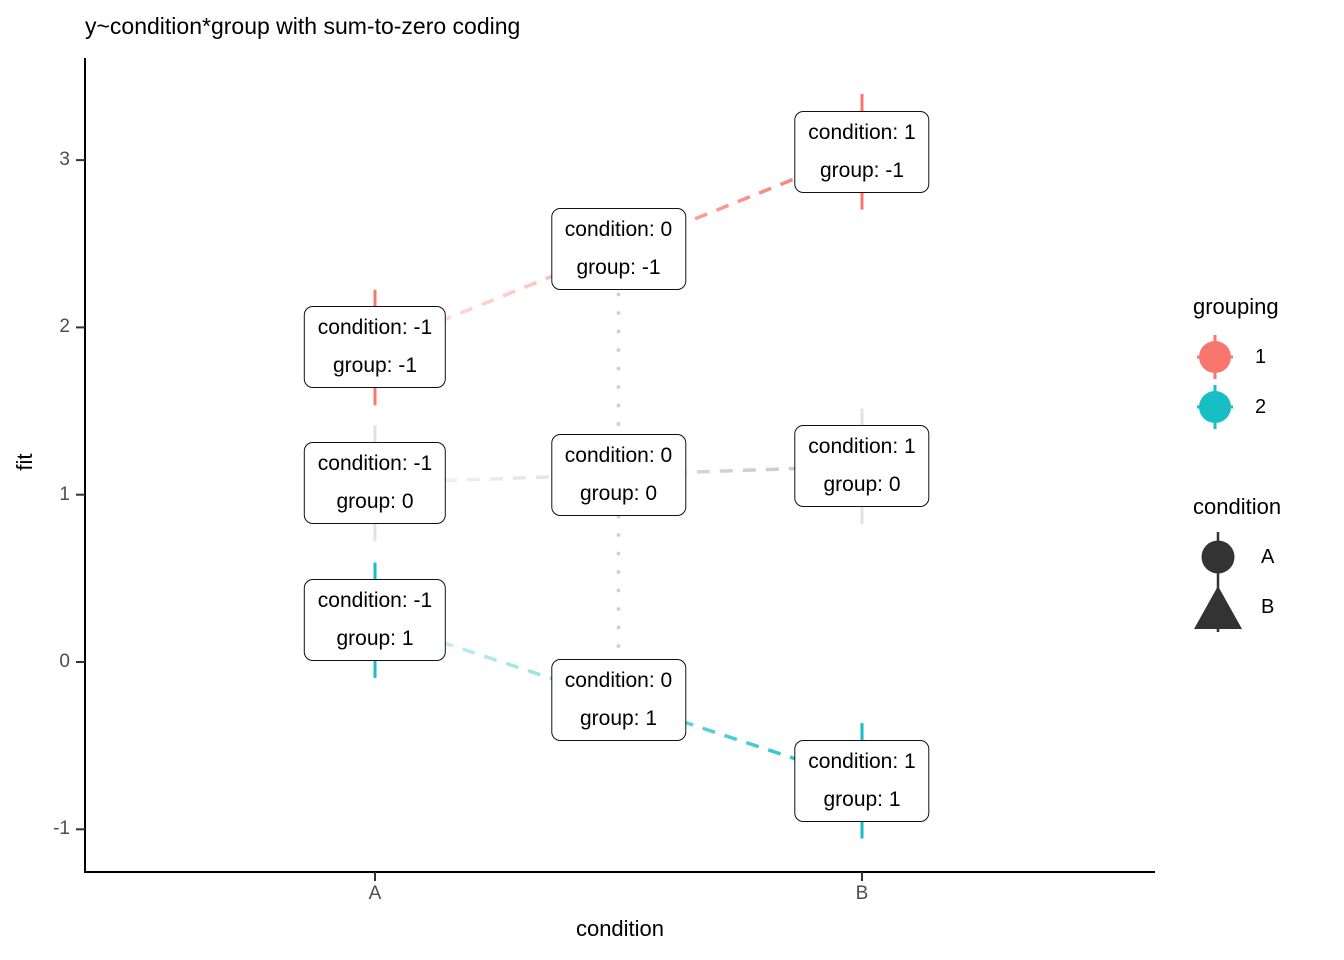 The height and width of the screenshot is (960, 1344). What do you see at coordinates (620, 928) in the screenshot?
I see `x-axis-title: condition` at bounding box center [620, 928].